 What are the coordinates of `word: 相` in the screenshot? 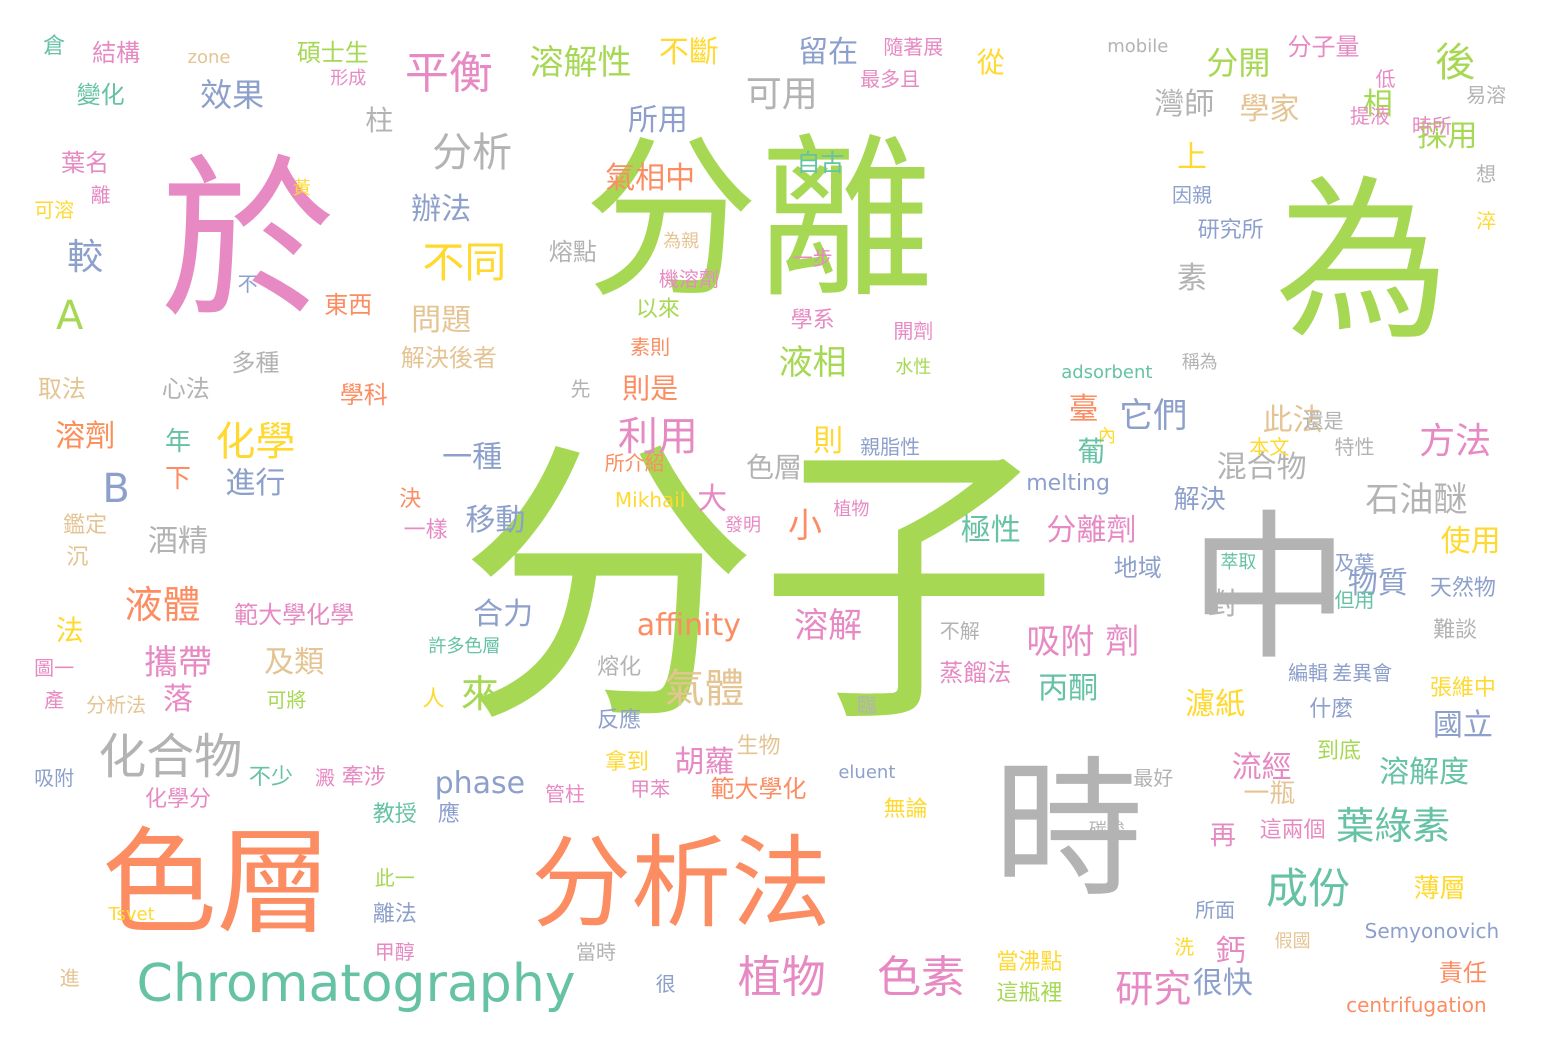 It's located at (1377, 105).